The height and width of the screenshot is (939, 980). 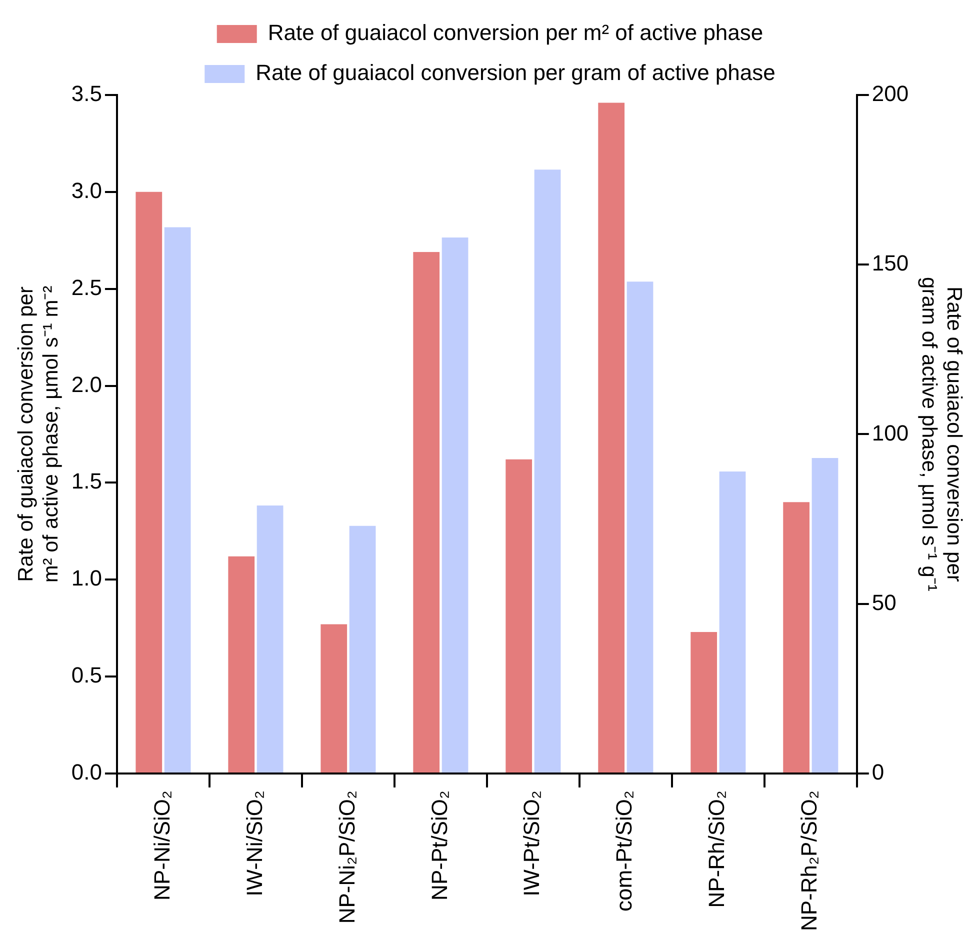 What do you see at coordinates (531, 843) in the screenshot?
I see `x-tick-label: IW-Pt/SiO₂` at bounding box center [531, 843].